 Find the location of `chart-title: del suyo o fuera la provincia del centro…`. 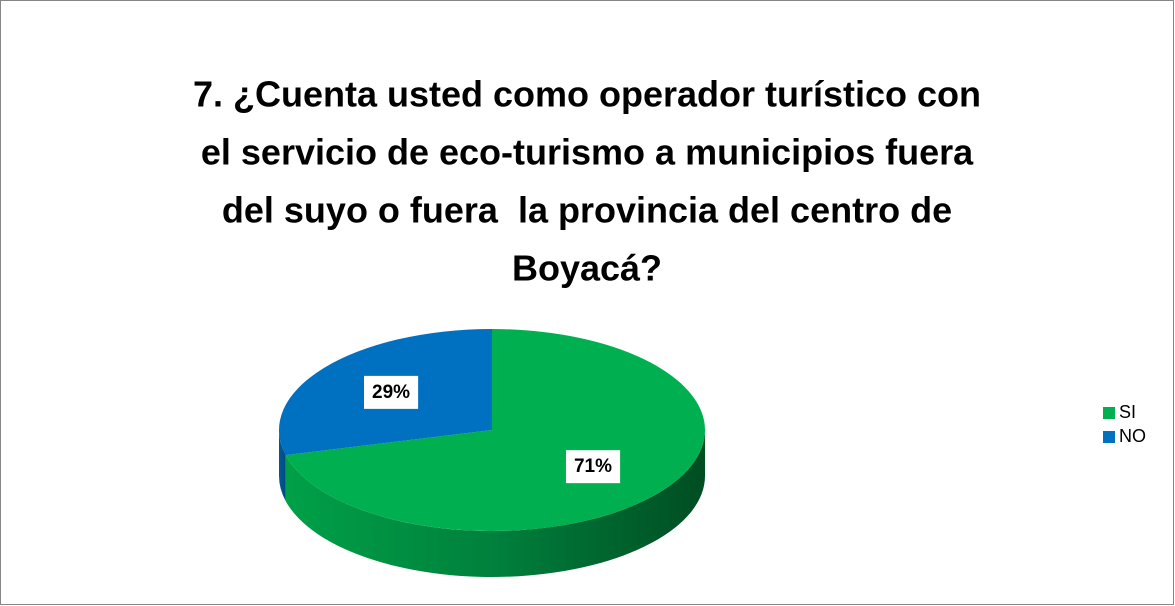

chart-title: del suyo o fuera la provincia del centro… is located at coordinates (587, 210).